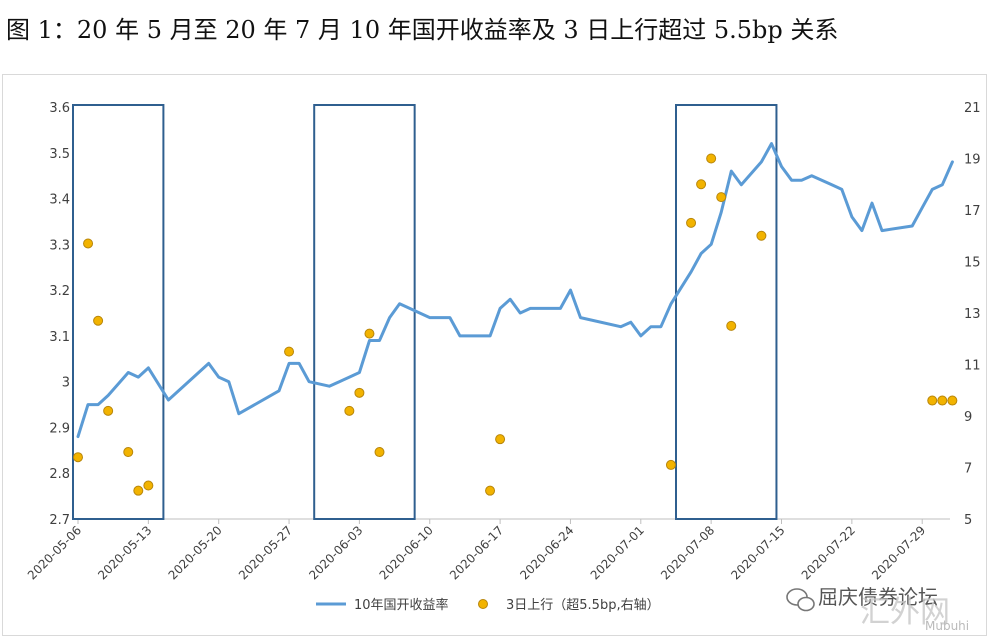  I want to click on y-left-tick-label: 3.1, so click(59, 337).